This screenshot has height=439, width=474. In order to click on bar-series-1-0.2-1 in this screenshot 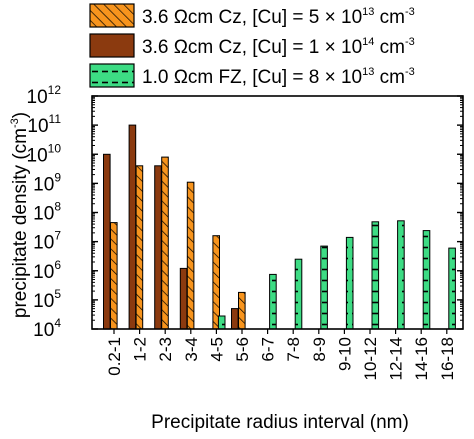, I will do `click(107, 241)`.